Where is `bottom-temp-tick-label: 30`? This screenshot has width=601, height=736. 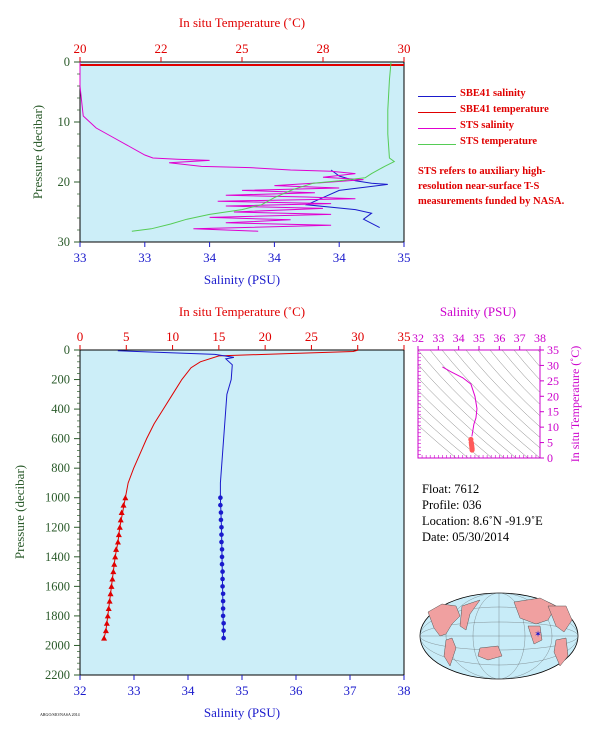 bottom-temp-tick-label: 30 is located at coordinates (357, 336).